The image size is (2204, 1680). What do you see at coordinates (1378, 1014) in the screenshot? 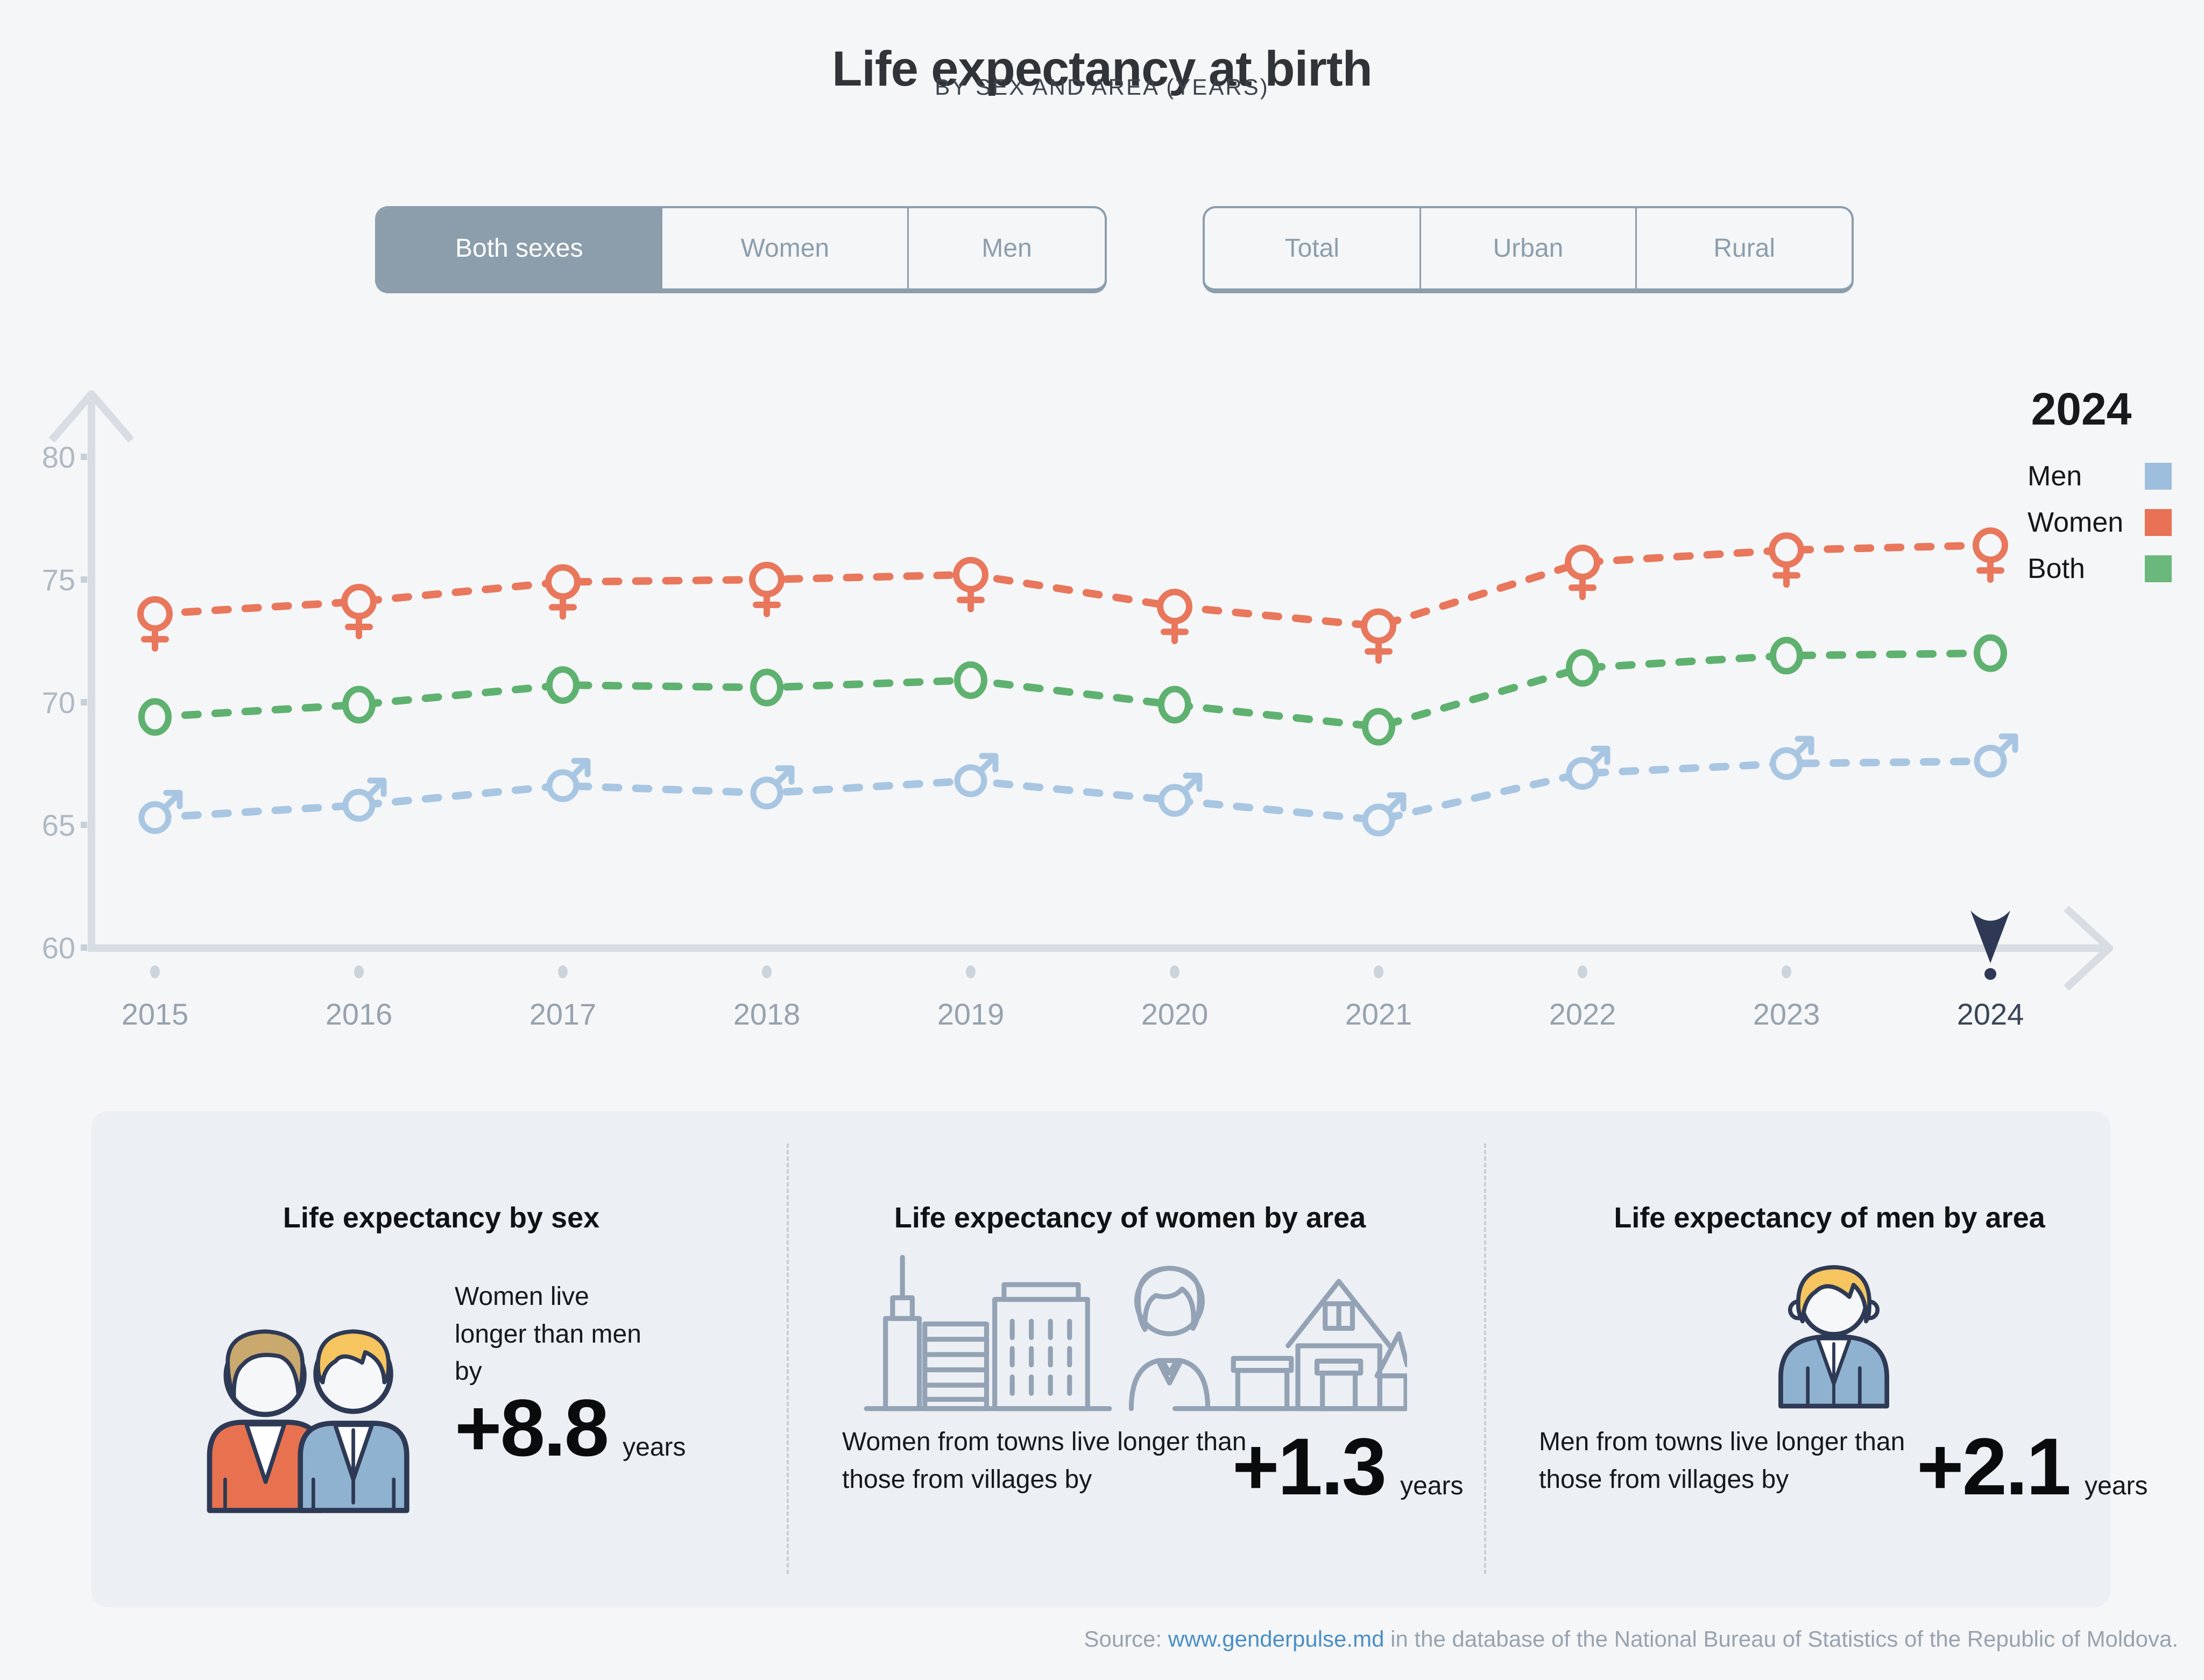
I see `x-year-label: 2021` at bounding box center [1378, 1014].